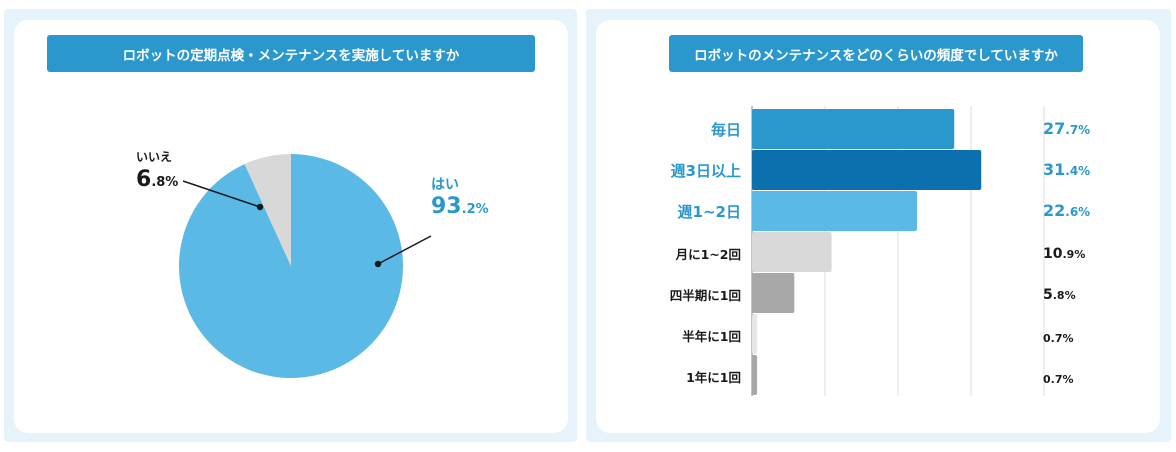 The height and width of the screenshot is (452, 1176). Describe the element at coordinates (404, 250) in the screenshot. I see `pie-leader-yes` at that location.